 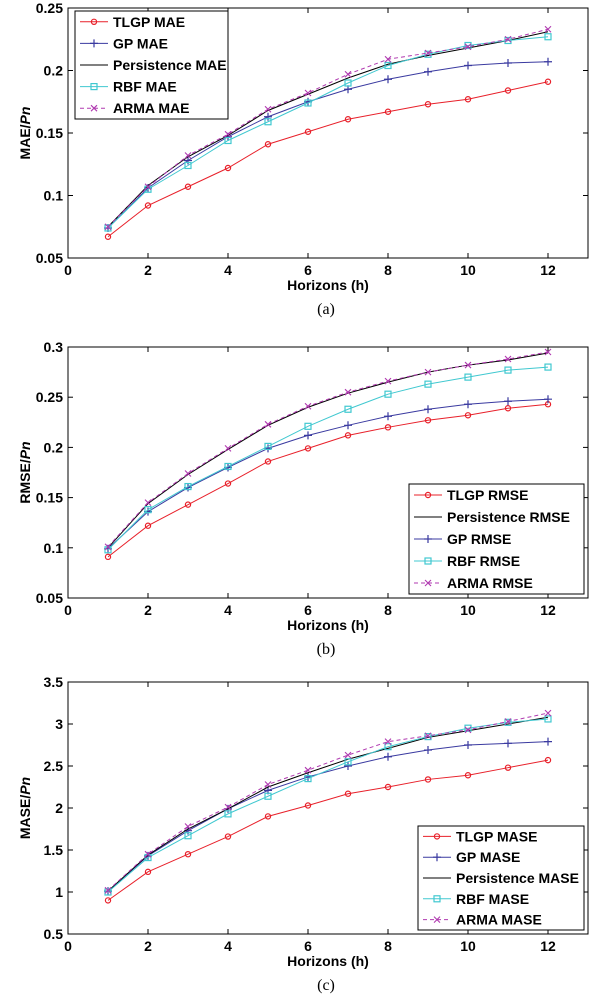 What do you see at coordinates (54, 347) in the screenshot?
I see `y-tick-label: 0.3` at bounding box center [54, 347].